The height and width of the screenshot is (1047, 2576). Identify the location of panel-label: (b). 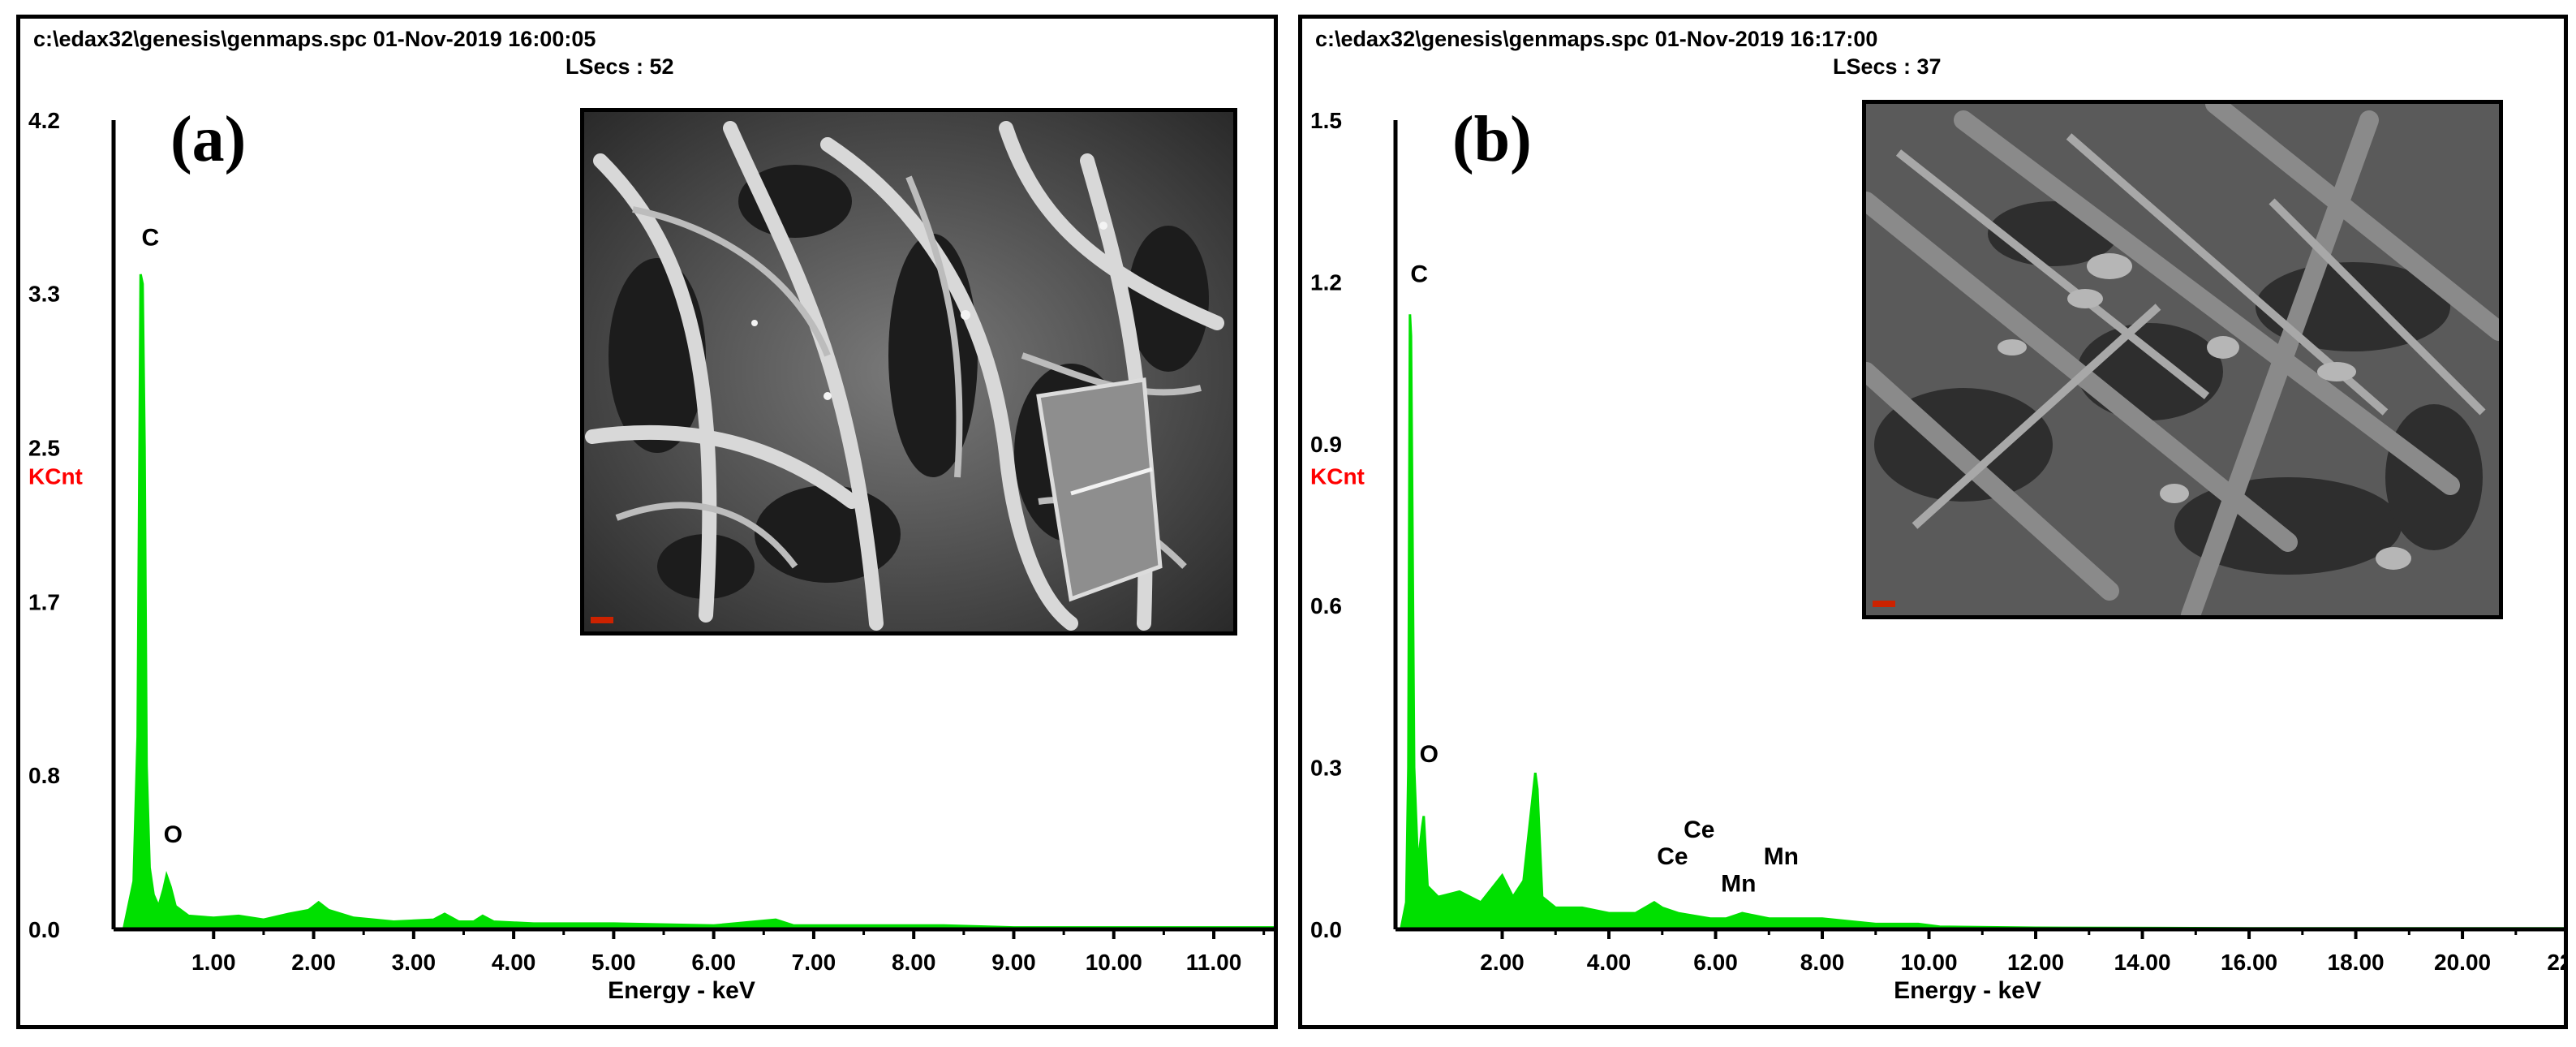
(1492, 139).